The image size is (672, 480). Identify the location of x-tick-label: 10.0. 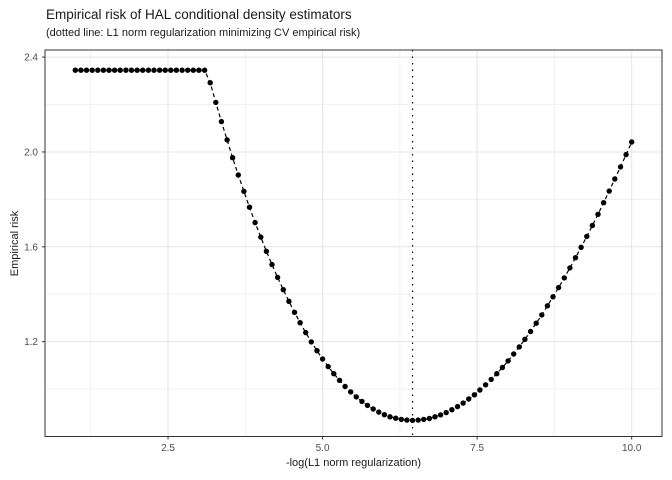
(632, 448).